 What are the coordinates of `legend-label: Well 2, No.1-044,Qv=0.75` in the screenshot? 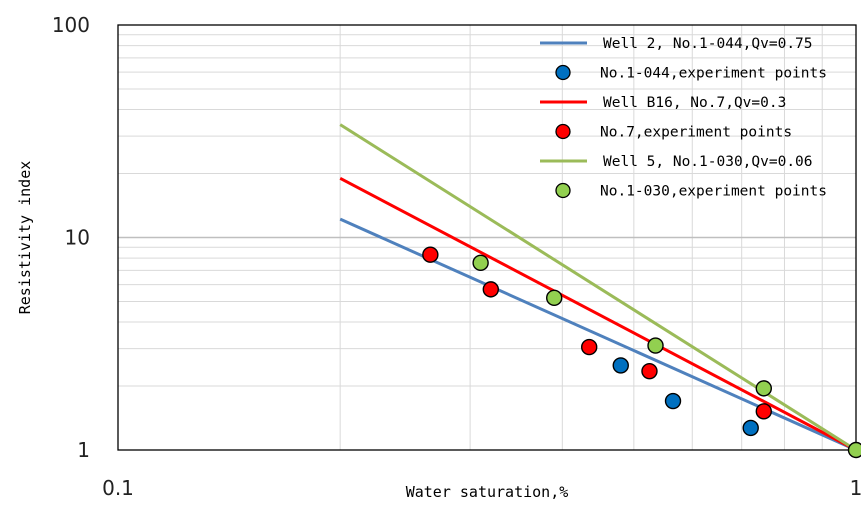 It's located at (708, 44).